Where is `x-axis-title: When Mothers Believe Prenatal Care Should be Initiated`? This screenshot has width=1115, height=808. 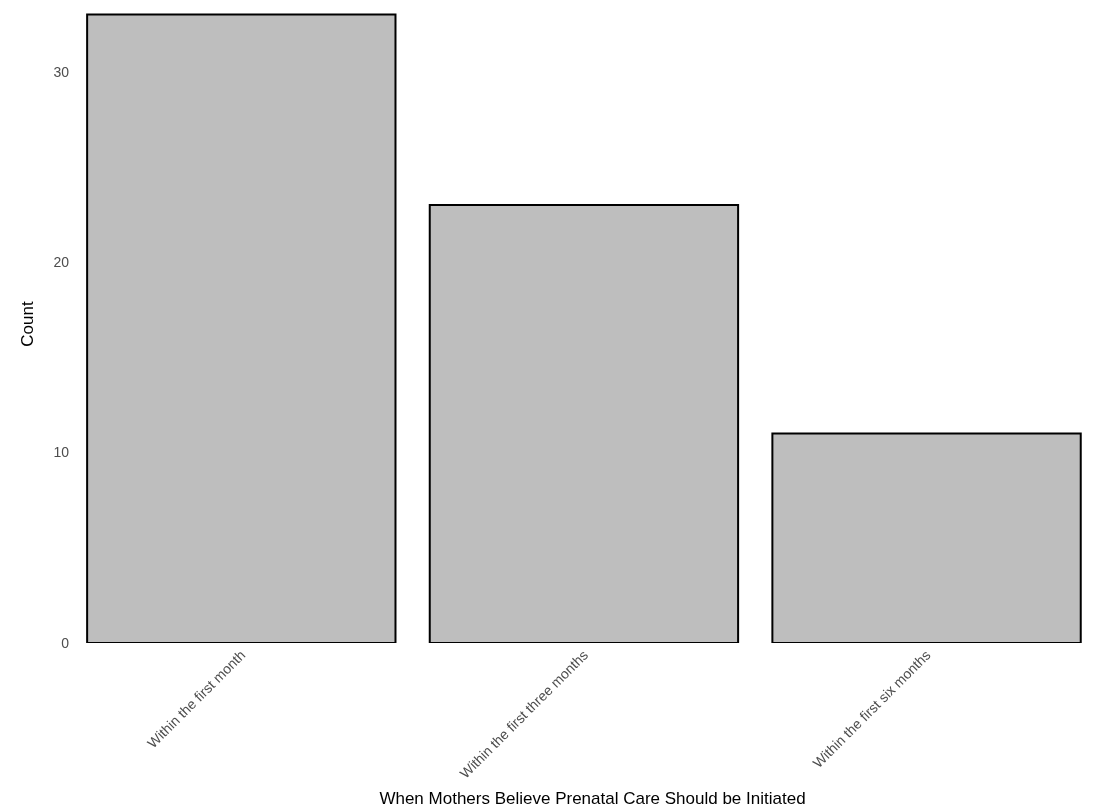
x-axis-title: When Mothers Believe Prenatal Care Should be Initiated is located at coordinates (592, 798).